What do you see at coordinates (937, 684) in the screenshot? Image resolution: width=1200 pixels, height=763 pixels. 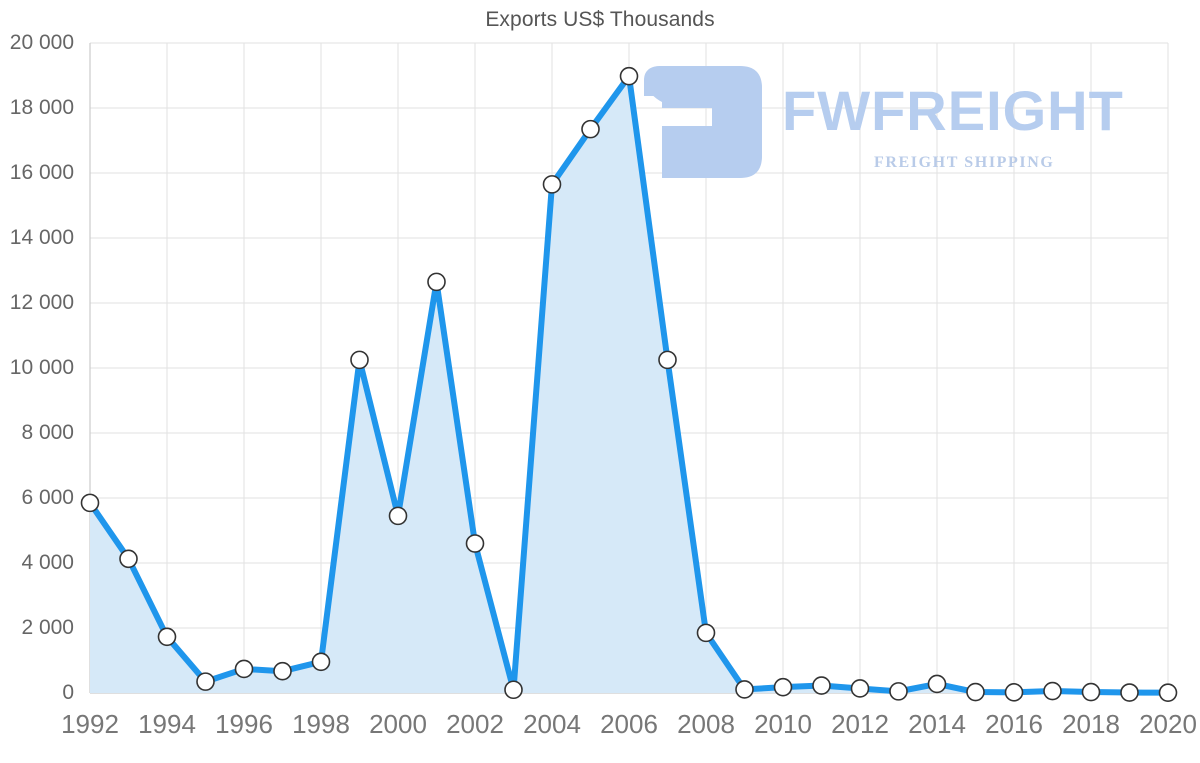 I see `data-point-marker: 2014: 280` at bounding box center [937, 684].